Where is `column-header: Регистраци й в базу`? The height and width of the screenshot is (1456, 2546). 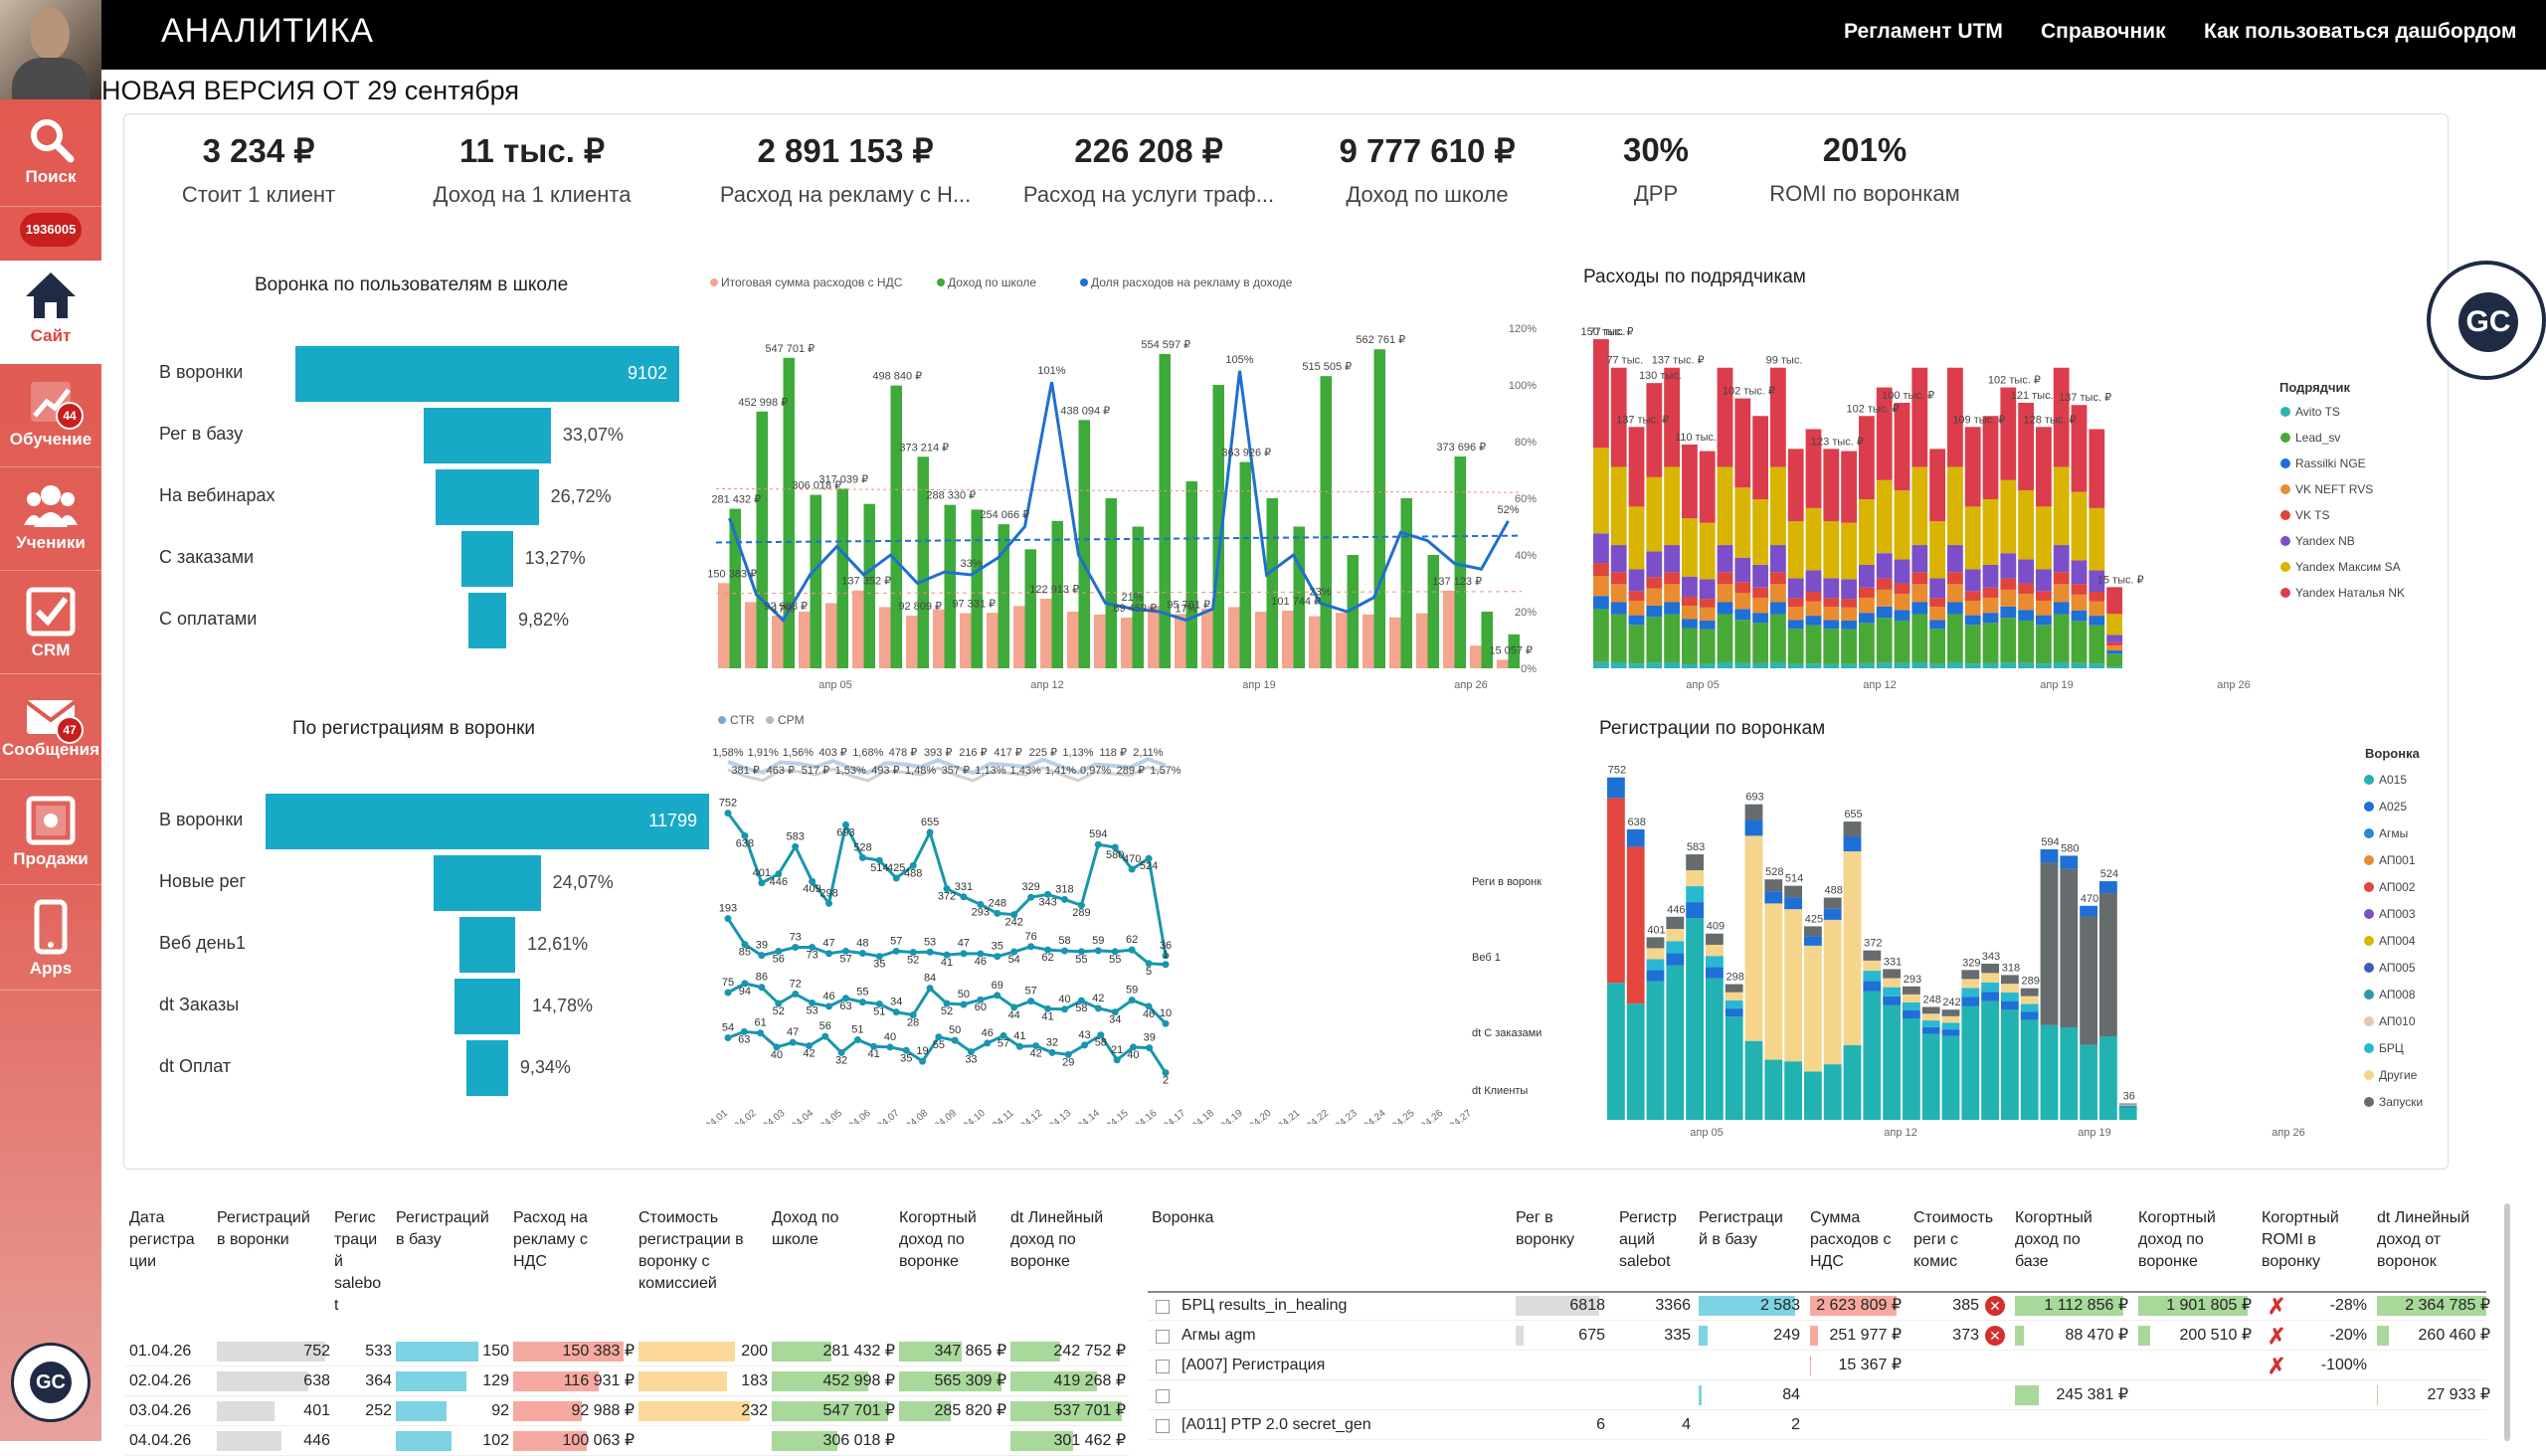
column-header: Регистраци й в базу is located at coordinates (1751, 1229).